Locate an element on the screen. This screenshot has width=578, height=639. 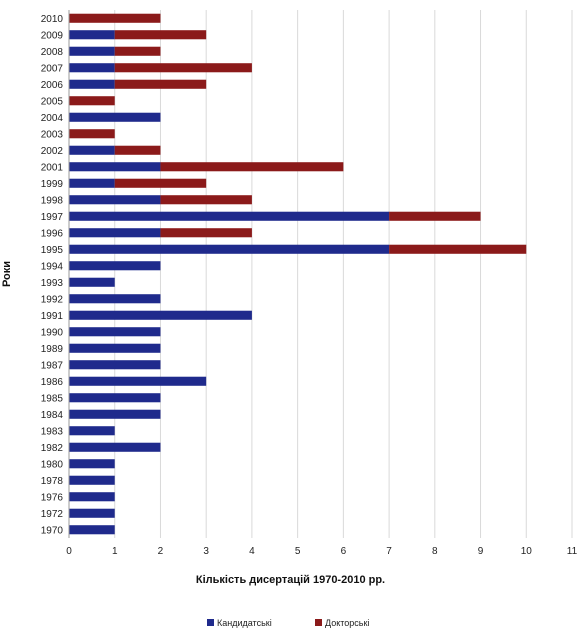
bar-candidate-1980 is located at coordinates (92, 464).